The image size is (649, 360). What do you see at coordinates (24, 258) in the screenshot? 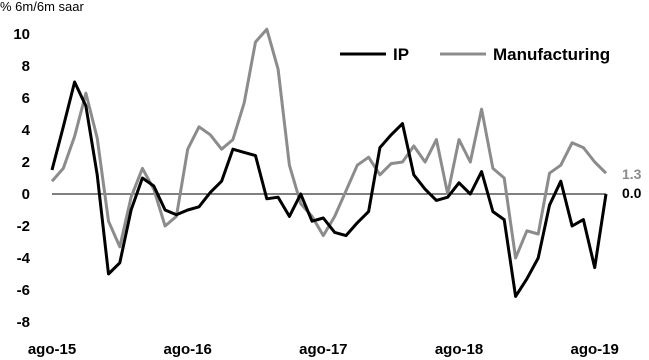
I see `y-tick-label: -4` at bounding box center [24, 258].